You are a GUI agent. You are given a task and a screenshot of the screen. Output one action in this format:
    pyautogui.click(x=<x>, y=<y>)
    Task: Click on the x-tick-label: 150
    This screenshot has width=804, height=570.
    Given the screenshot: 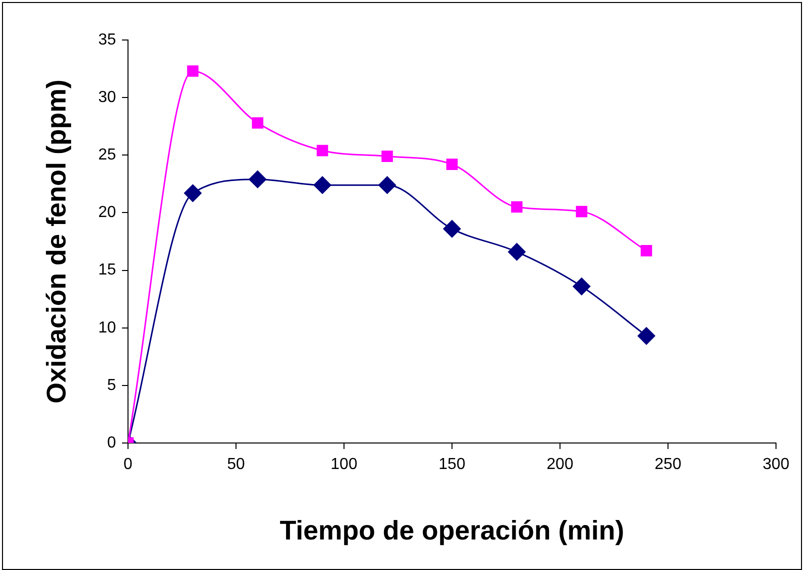 What is the action you would take?
    pyautogui.click(x=452, y=465)
    